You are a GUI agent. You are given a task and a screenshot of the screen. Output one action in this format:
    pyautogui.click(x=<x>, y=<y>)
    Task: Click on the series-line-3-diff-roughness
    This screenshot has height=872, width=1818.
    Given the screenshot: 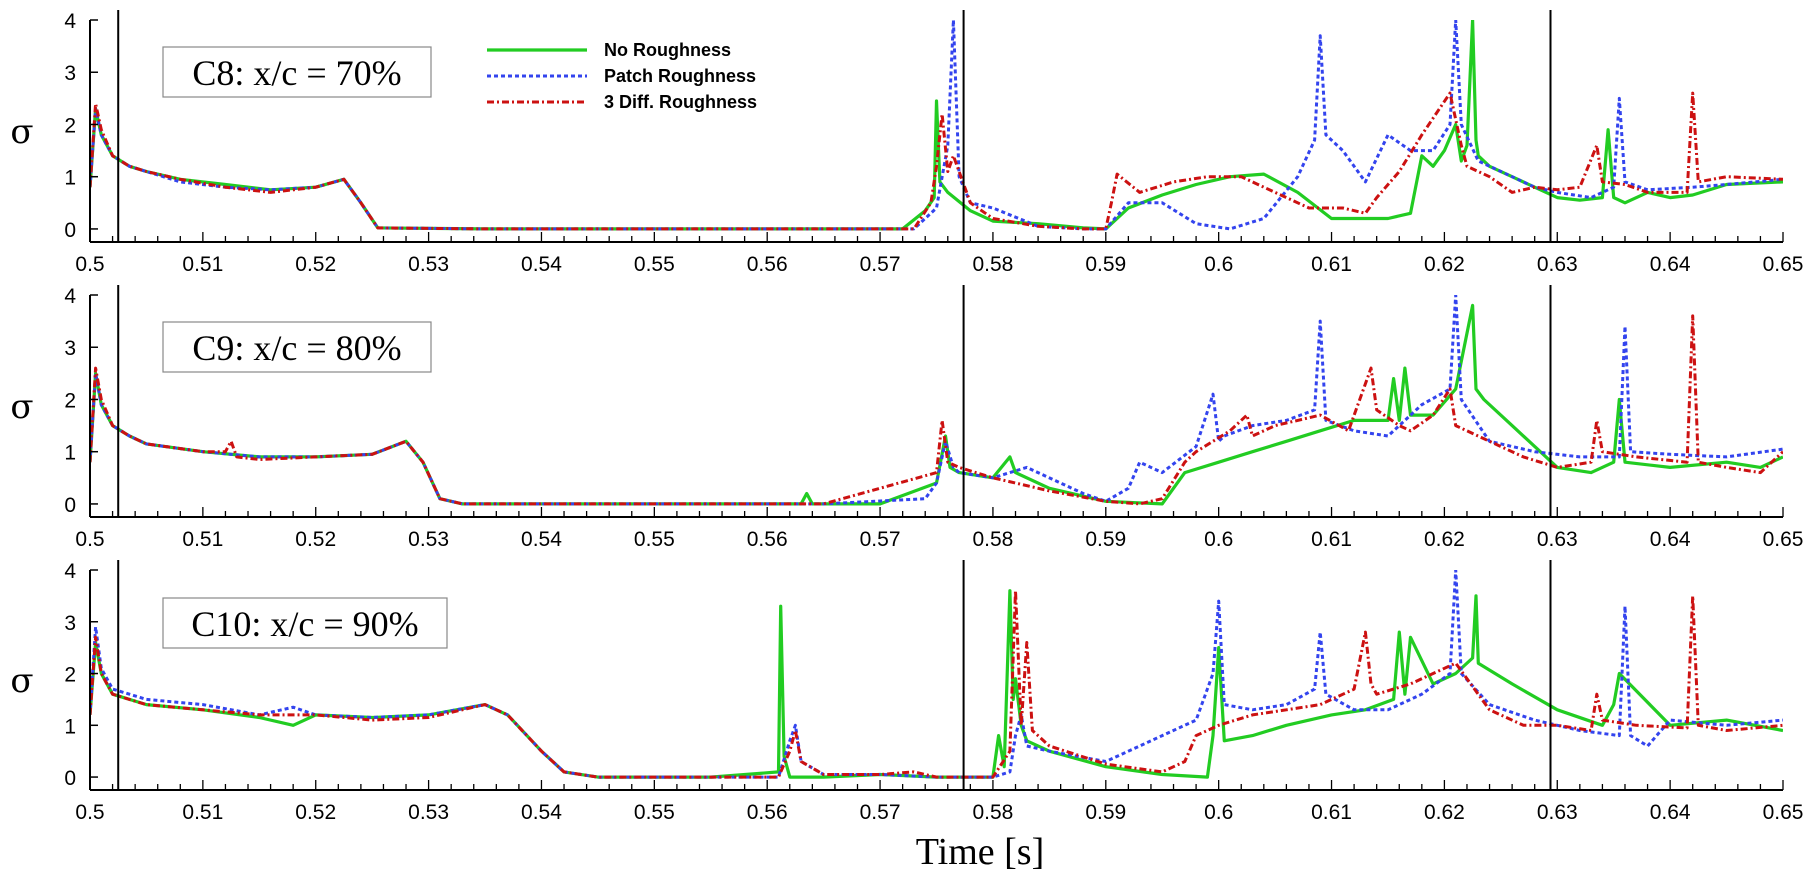 What is the action you would take?
    pyautogui.click(x=936, y=161)
    